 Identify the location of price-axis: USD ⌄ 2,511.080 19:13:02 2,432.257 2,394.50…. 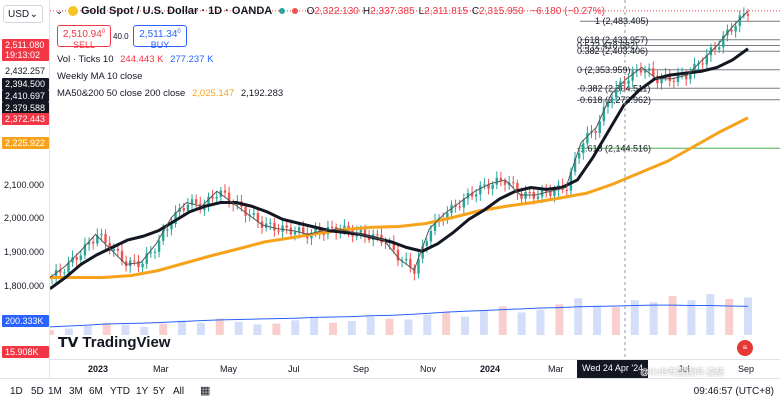
(25, 189).